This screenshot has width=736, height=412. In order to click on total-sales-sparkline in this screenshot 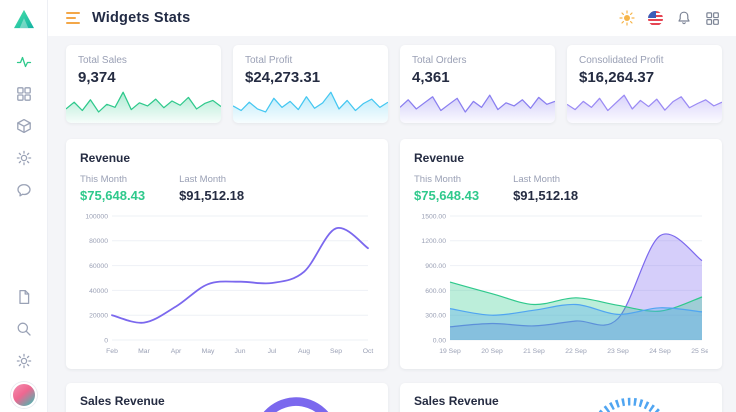, I will do `click(143, 107)`.